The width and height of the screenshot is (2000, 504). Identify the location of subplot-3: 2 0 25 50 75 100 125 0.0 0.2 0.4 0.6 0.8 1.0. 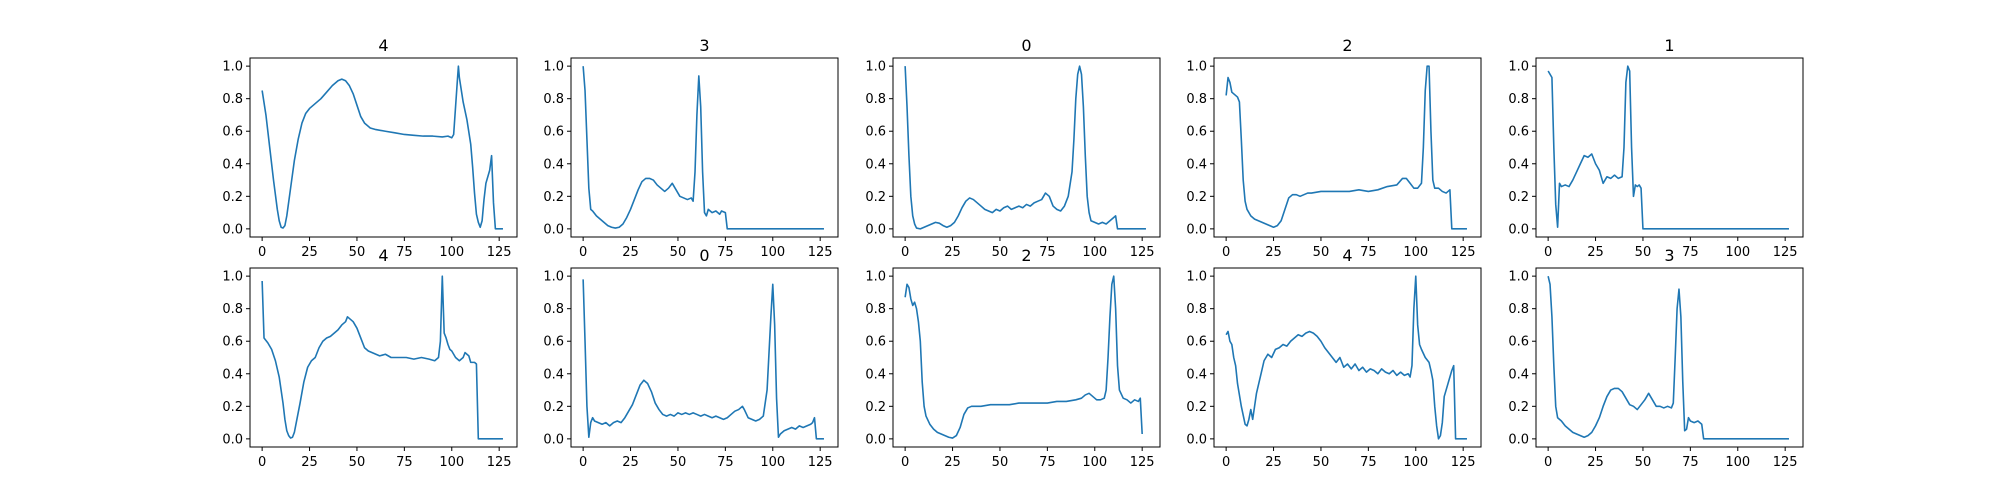
(1334, 148).